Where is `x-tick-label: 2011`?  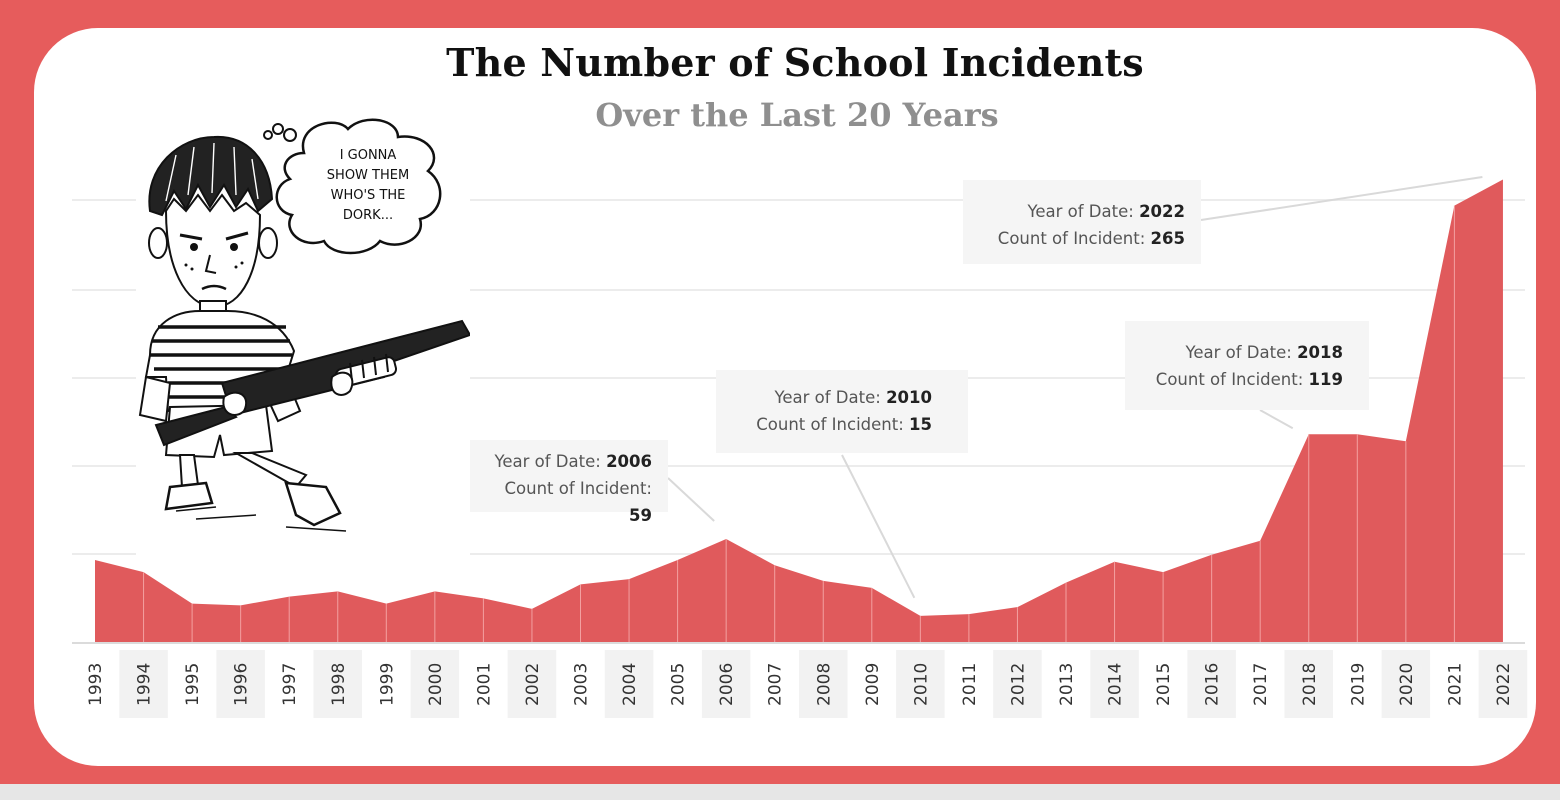
x-tick-label: 2011 is located at coordinates (970, 684).